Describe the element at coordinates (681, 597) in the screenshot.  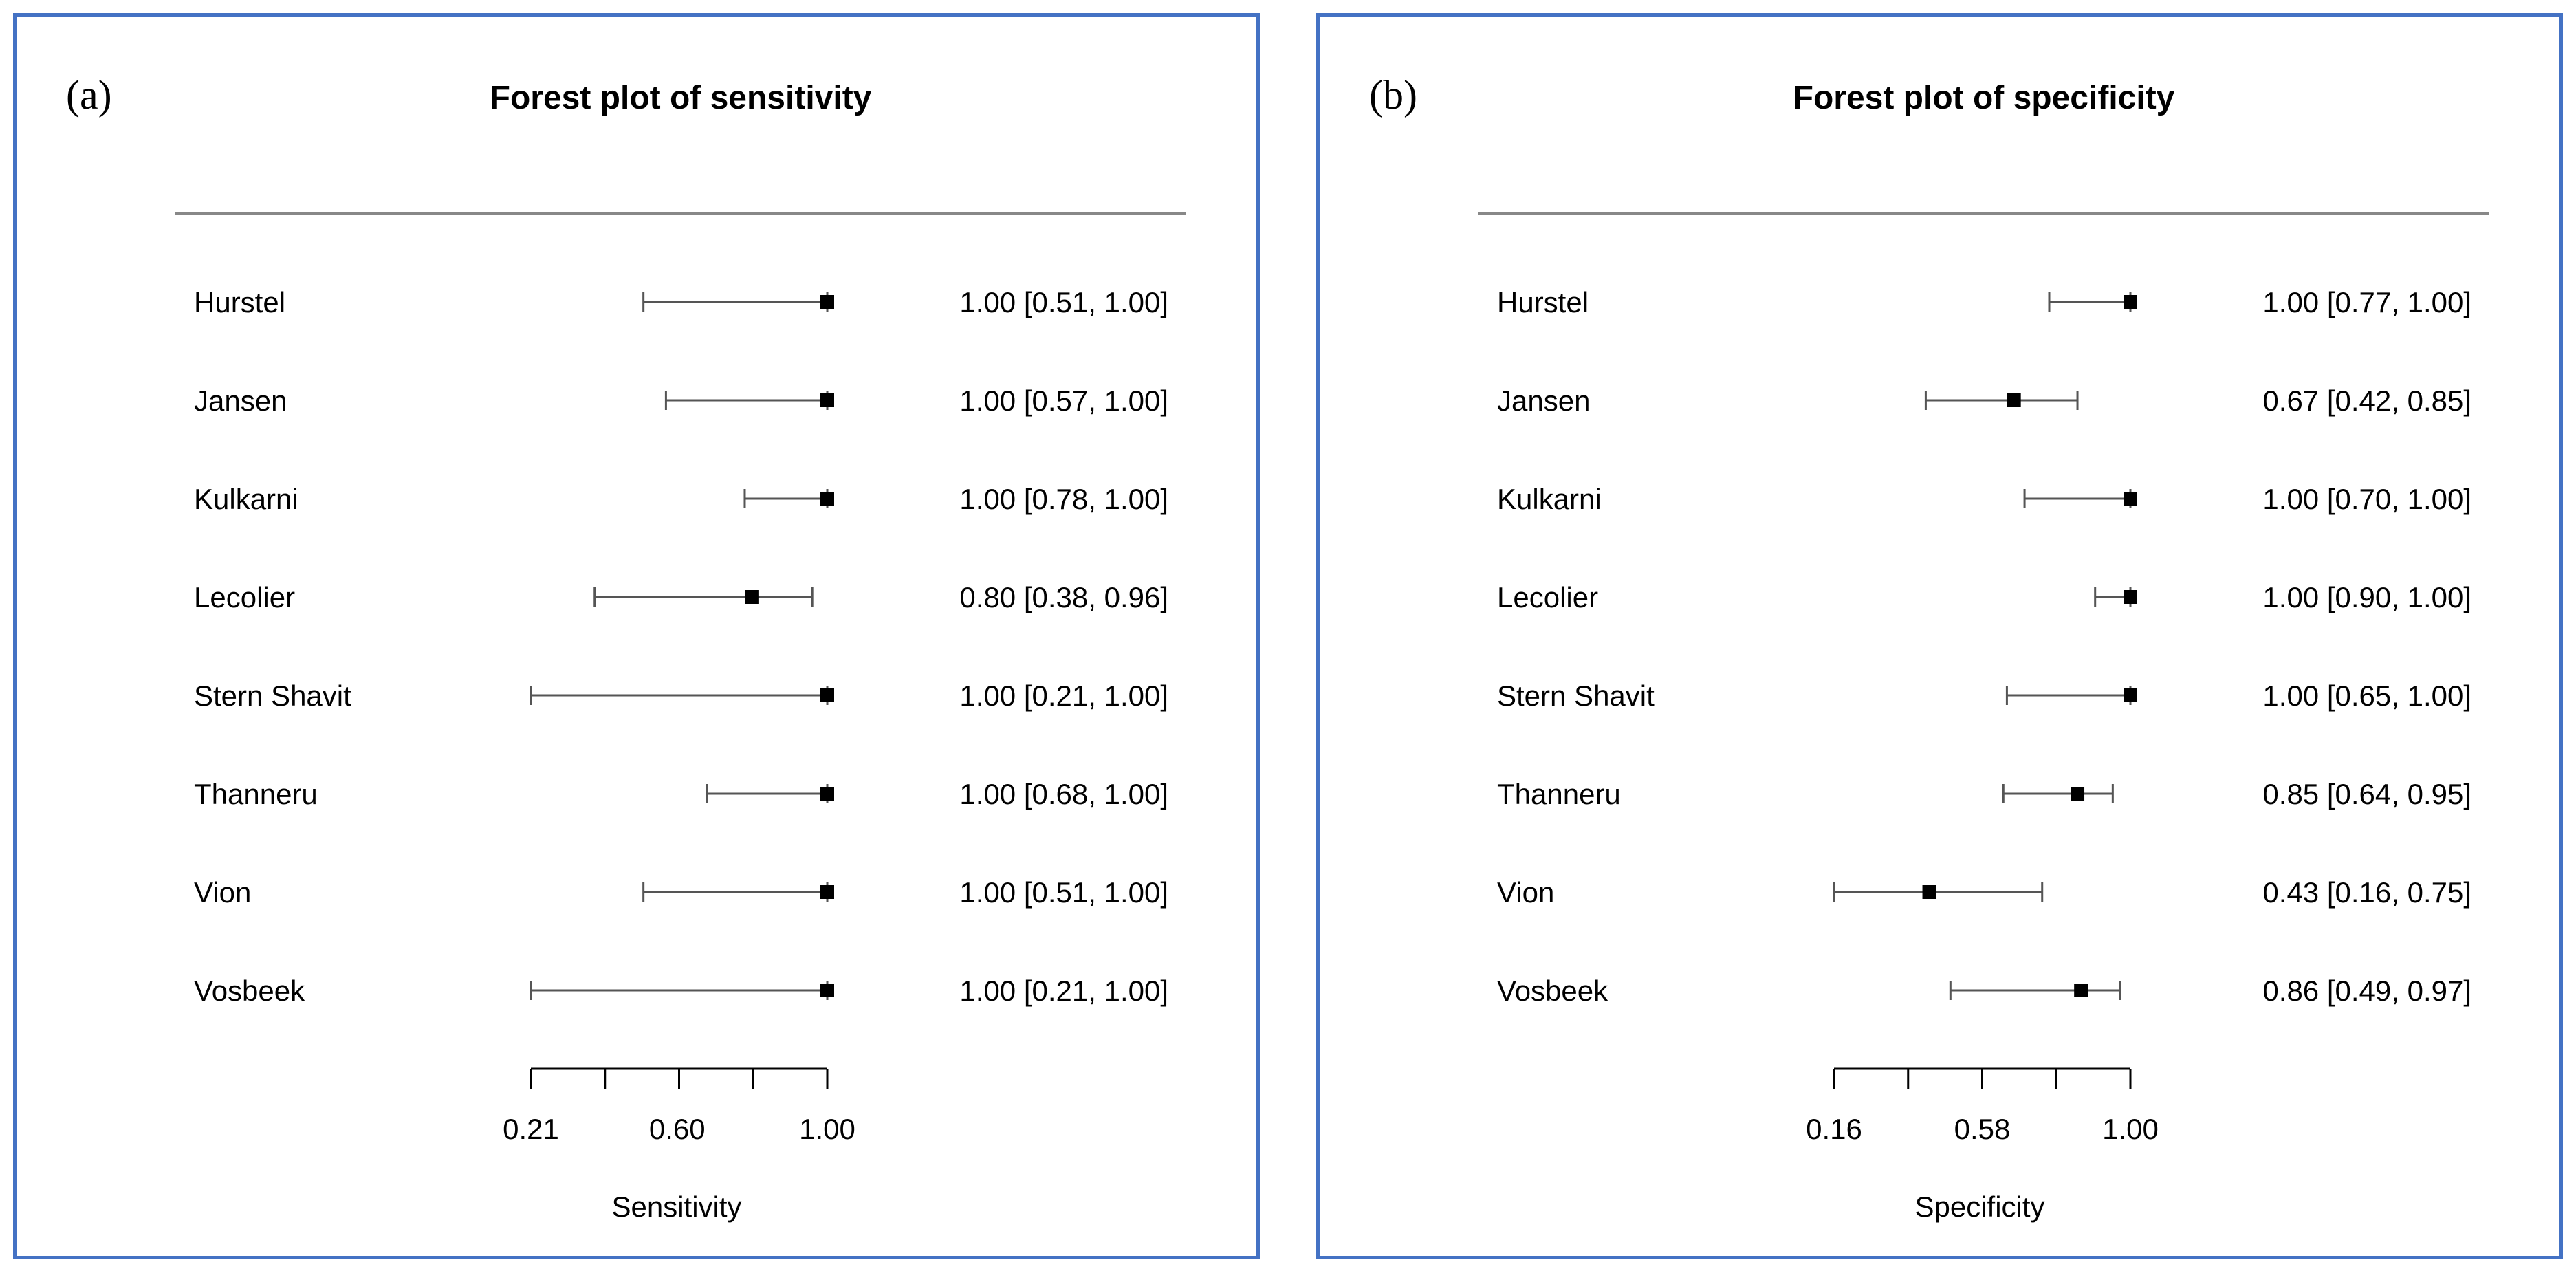
I see `study-row: Lecolier 0.80 [0.38, 0.96]` at that location.